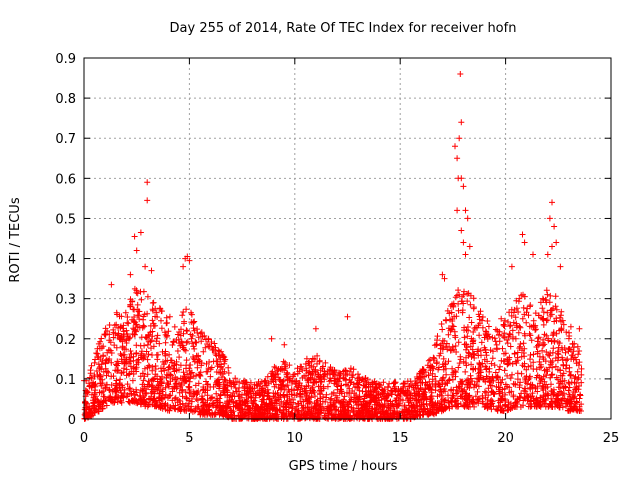 This screenshot has width=640, height=480. Describe the element at coordinates (15, 239) in the screenshot. I see `y-axis-label: ROTI / TECUs` at that location.